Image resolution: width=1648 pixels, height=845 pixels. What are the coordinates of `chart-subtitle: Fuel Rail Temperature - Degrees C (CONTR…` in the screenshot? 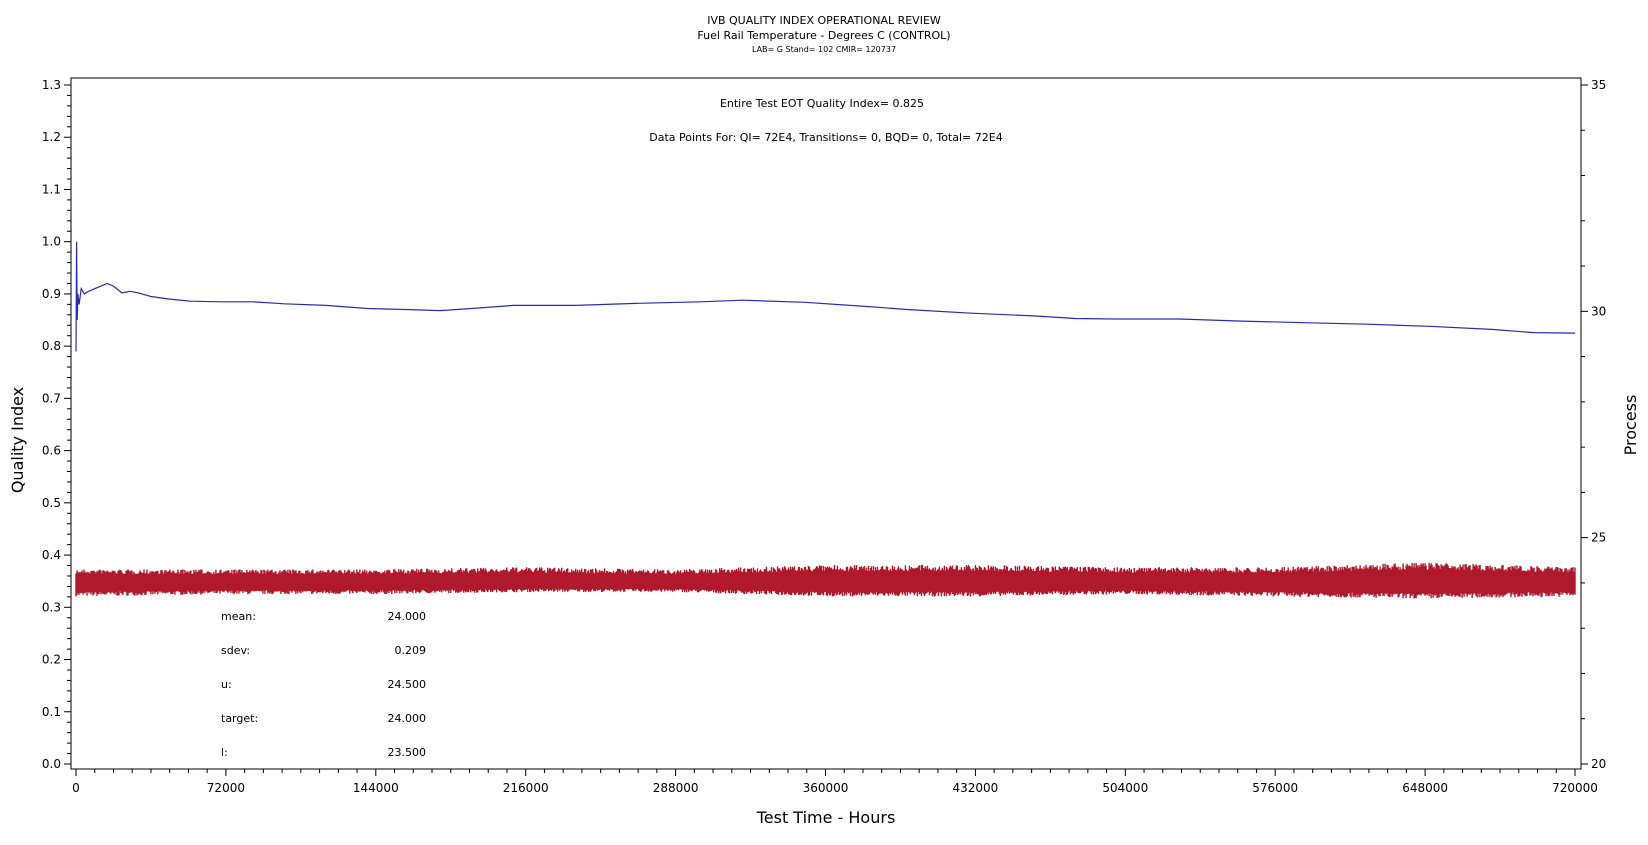 It's located at (823, 35).